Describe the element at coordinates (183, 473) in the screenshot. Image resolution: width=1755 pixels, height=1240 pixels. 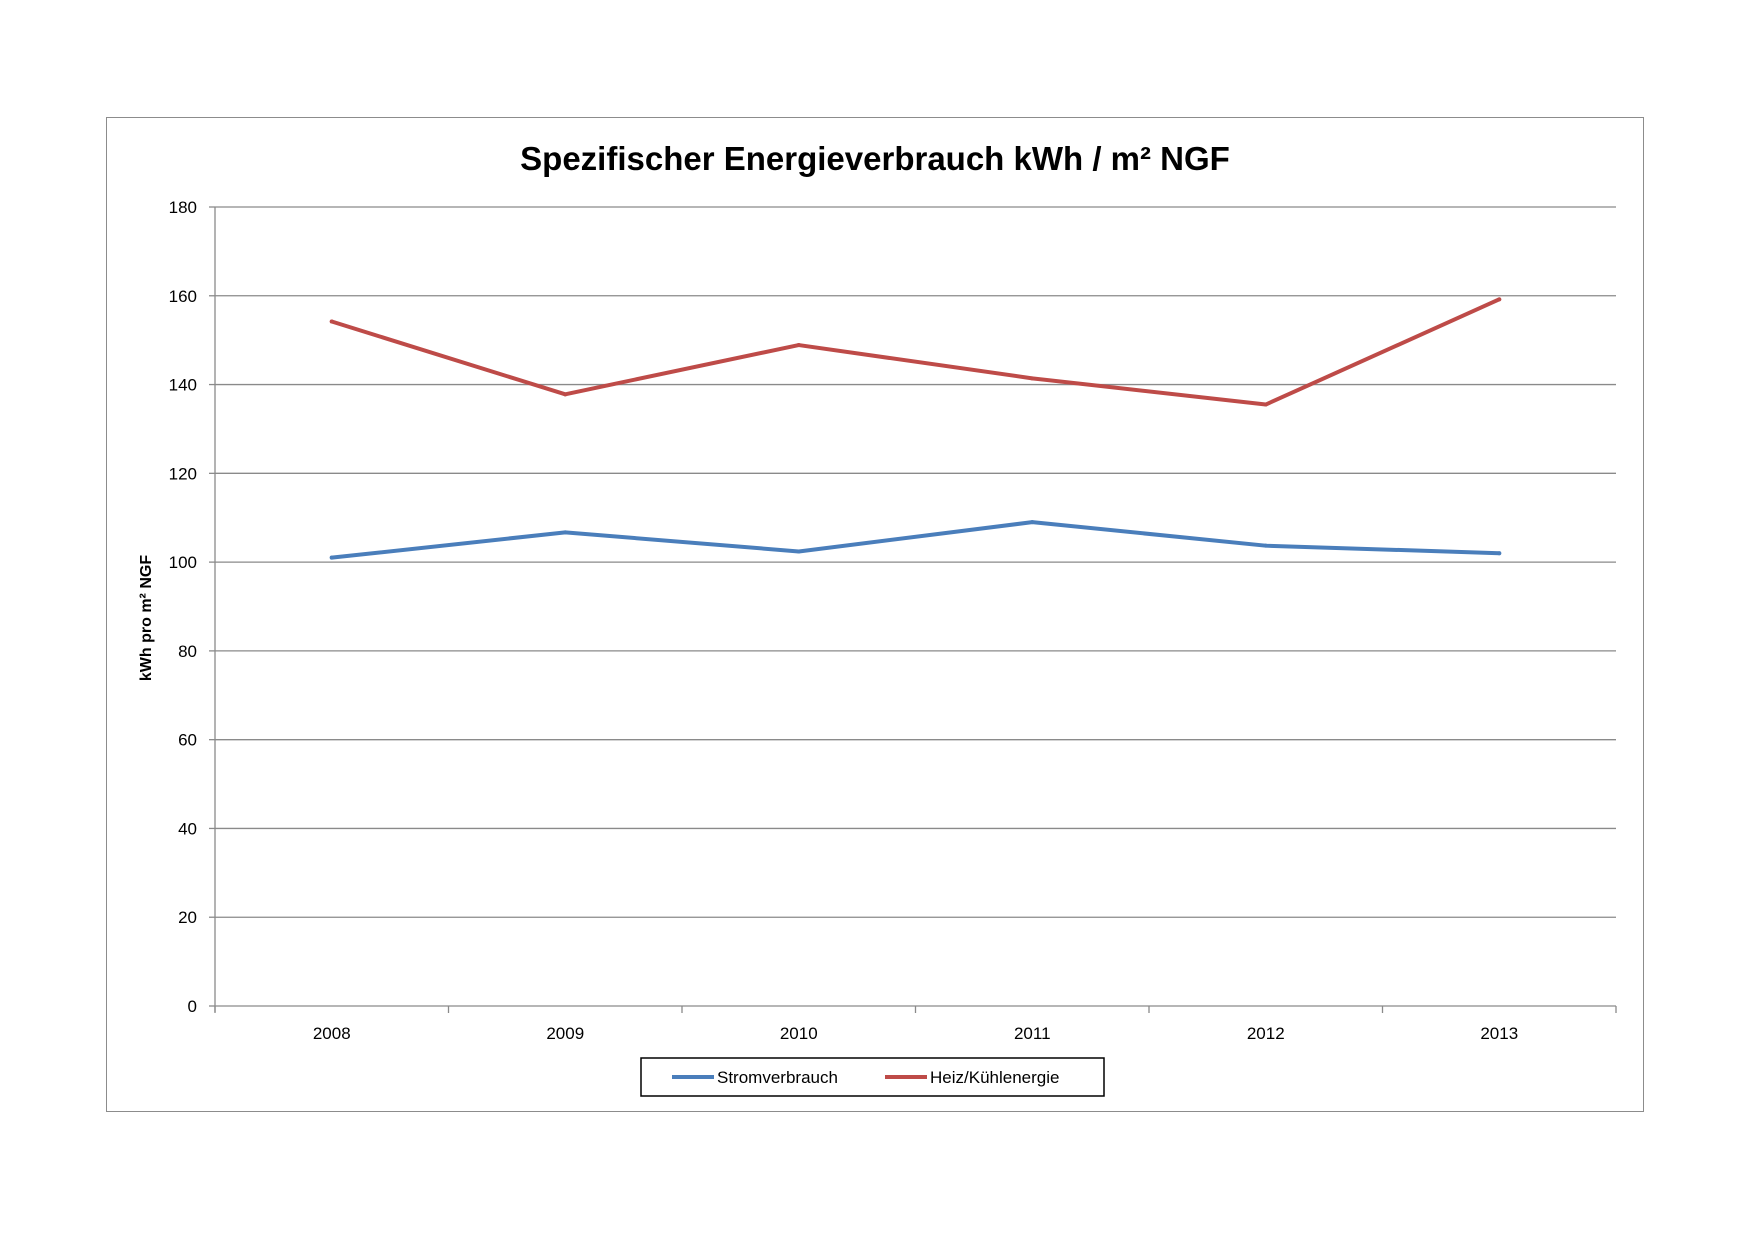
I see `y-tick-label-120: 120` at that location.